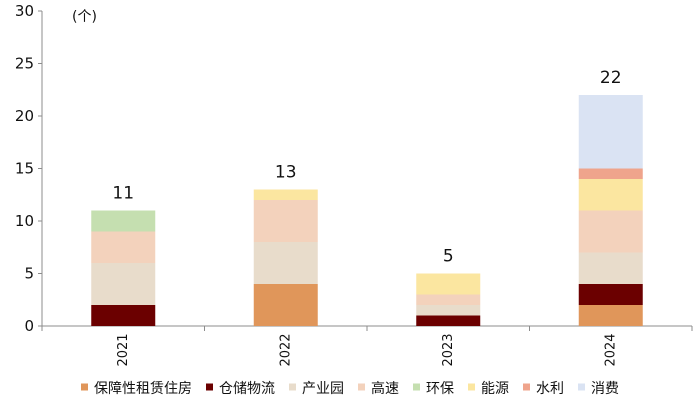 This screenshot has width=700, height=405. Describe the element at coordinates (143, 389) in the screenshot. I see `legend-label: 保障性租赁住房` at that location.